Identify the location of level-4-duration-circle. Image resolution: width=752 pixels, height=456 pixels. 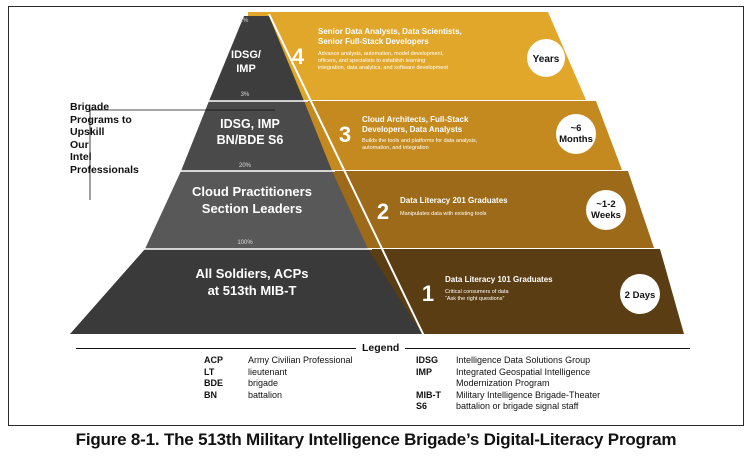
(546, 58).